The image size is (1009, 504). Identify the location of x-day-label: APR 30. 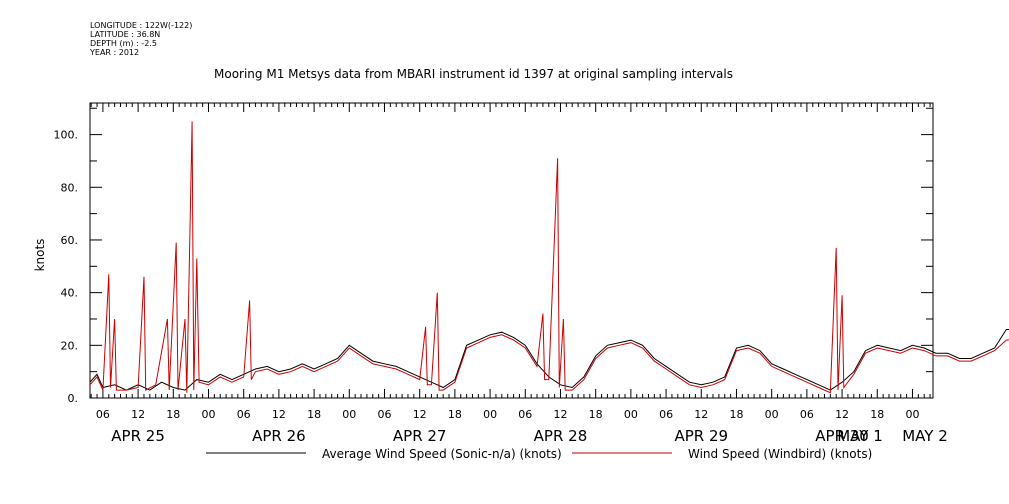
(842, 436).